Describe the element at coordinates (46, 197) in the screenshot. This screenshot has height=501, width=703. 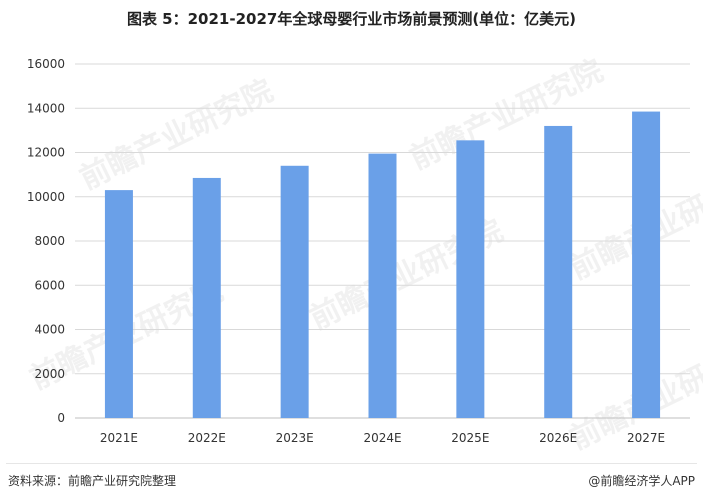
I see `y-tick-label: 10000` at that location.